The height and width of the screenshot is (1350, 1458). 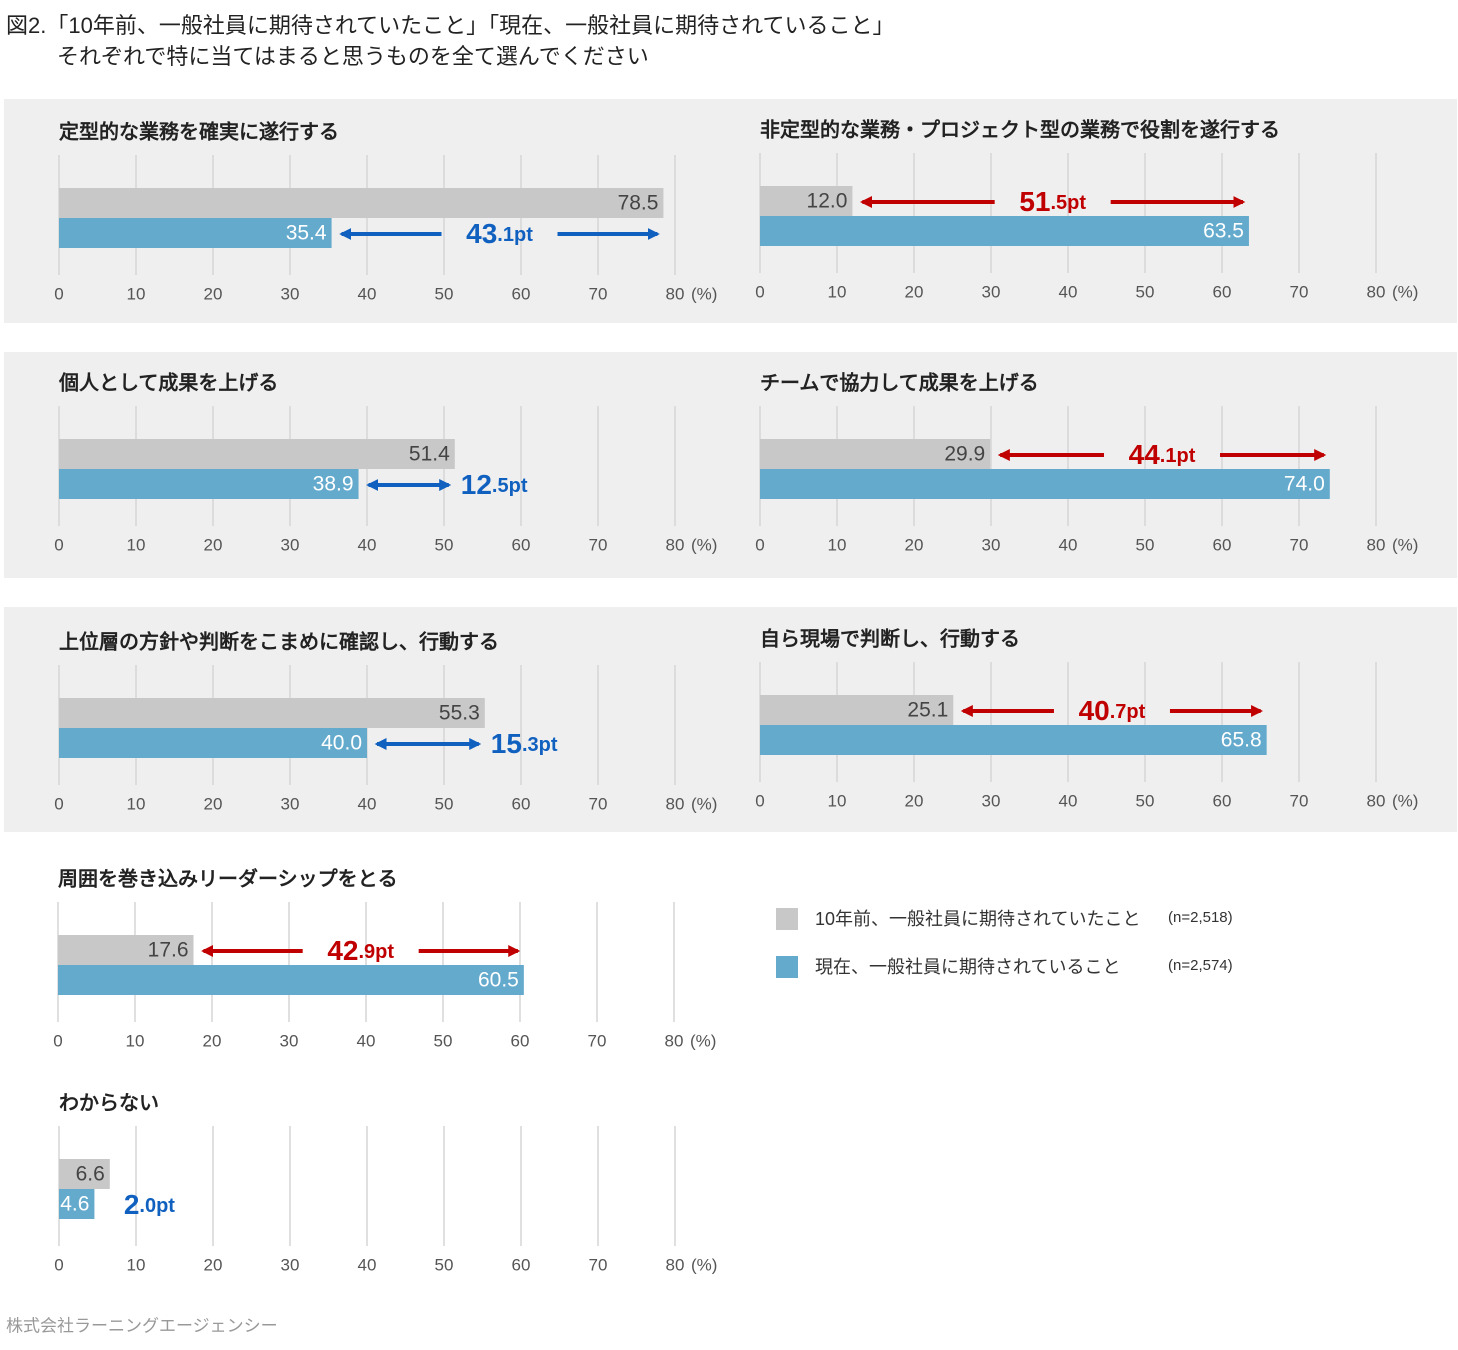 What do you see at coordinates (333, 484) in the screenshot?
I see `value-label: 38.9` at bounding box center [333, 484].